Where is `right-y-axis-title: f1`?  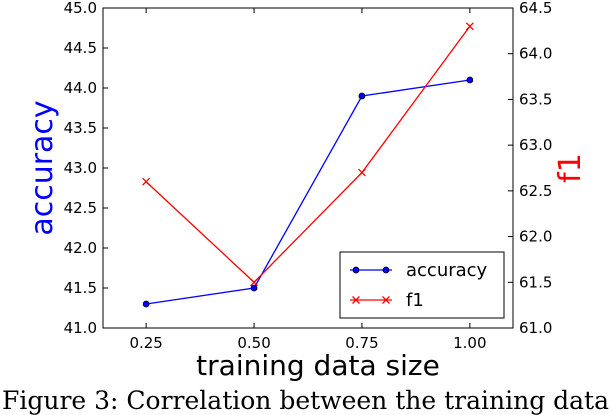 right-y-axis-title: f1 is located at coordinates (570, 168).